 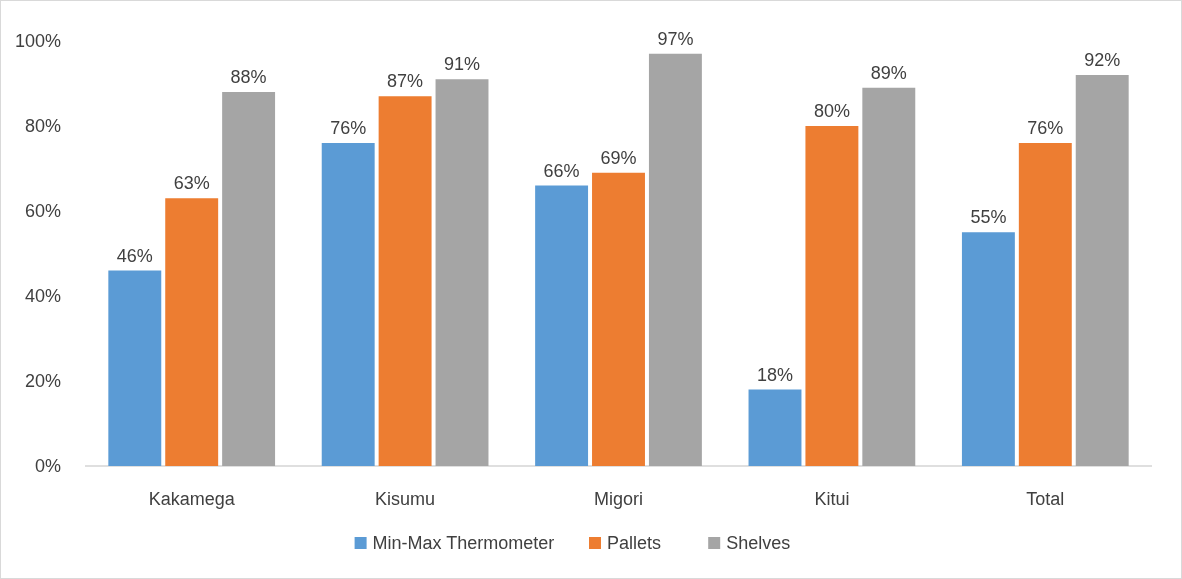 What do you see at coordinates (888, 72) in the screenshot?
I see `text: 89%` at bounding box center [888, 72].